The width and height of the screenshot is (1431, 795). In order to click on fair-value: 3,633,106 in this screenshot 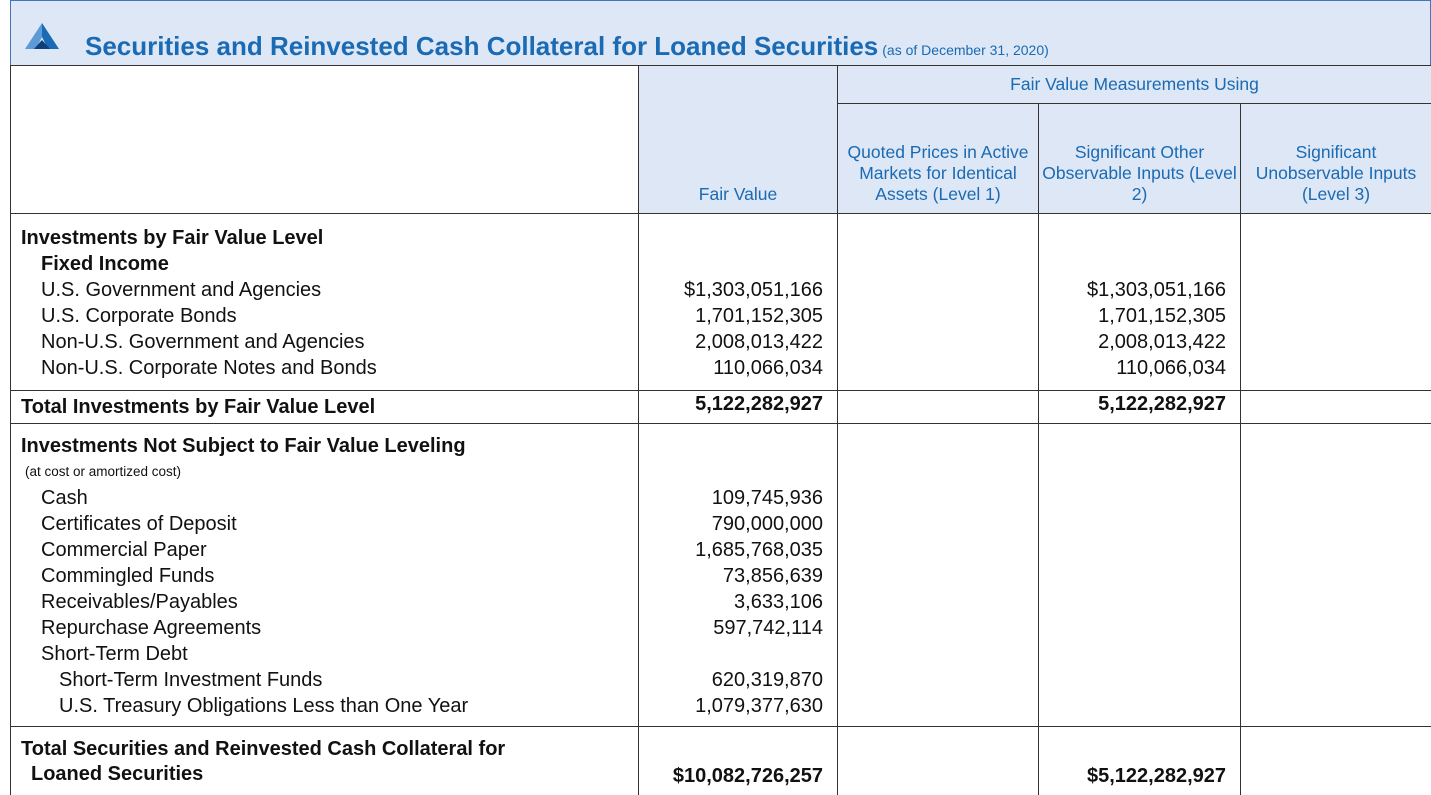, I will do `click(731, 602)`.